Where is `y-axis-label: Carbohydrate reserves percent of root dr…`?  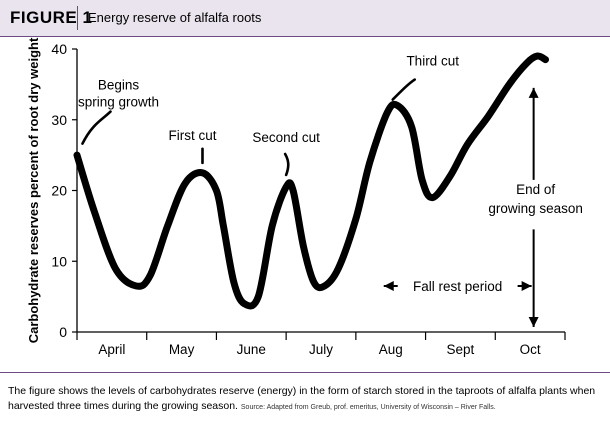 y-axis-label: Carbohydrate reserves percent of root dr… is located at coordinates (33, 190).